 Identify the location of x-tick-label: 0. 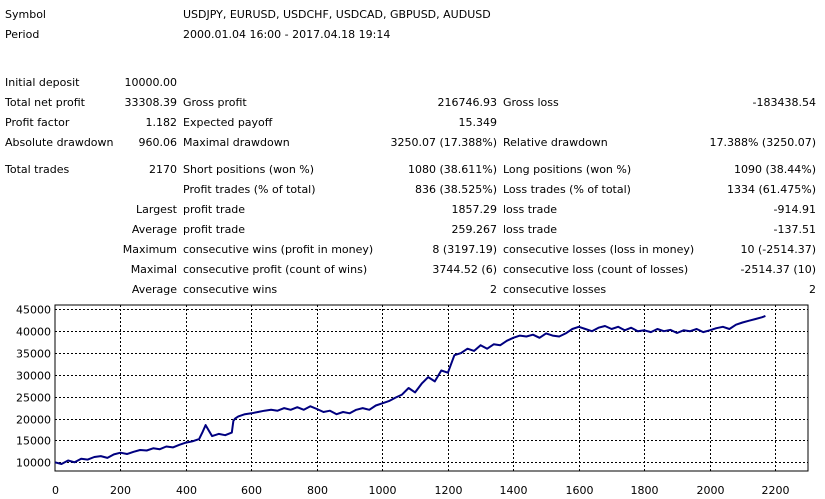
(55, 490).